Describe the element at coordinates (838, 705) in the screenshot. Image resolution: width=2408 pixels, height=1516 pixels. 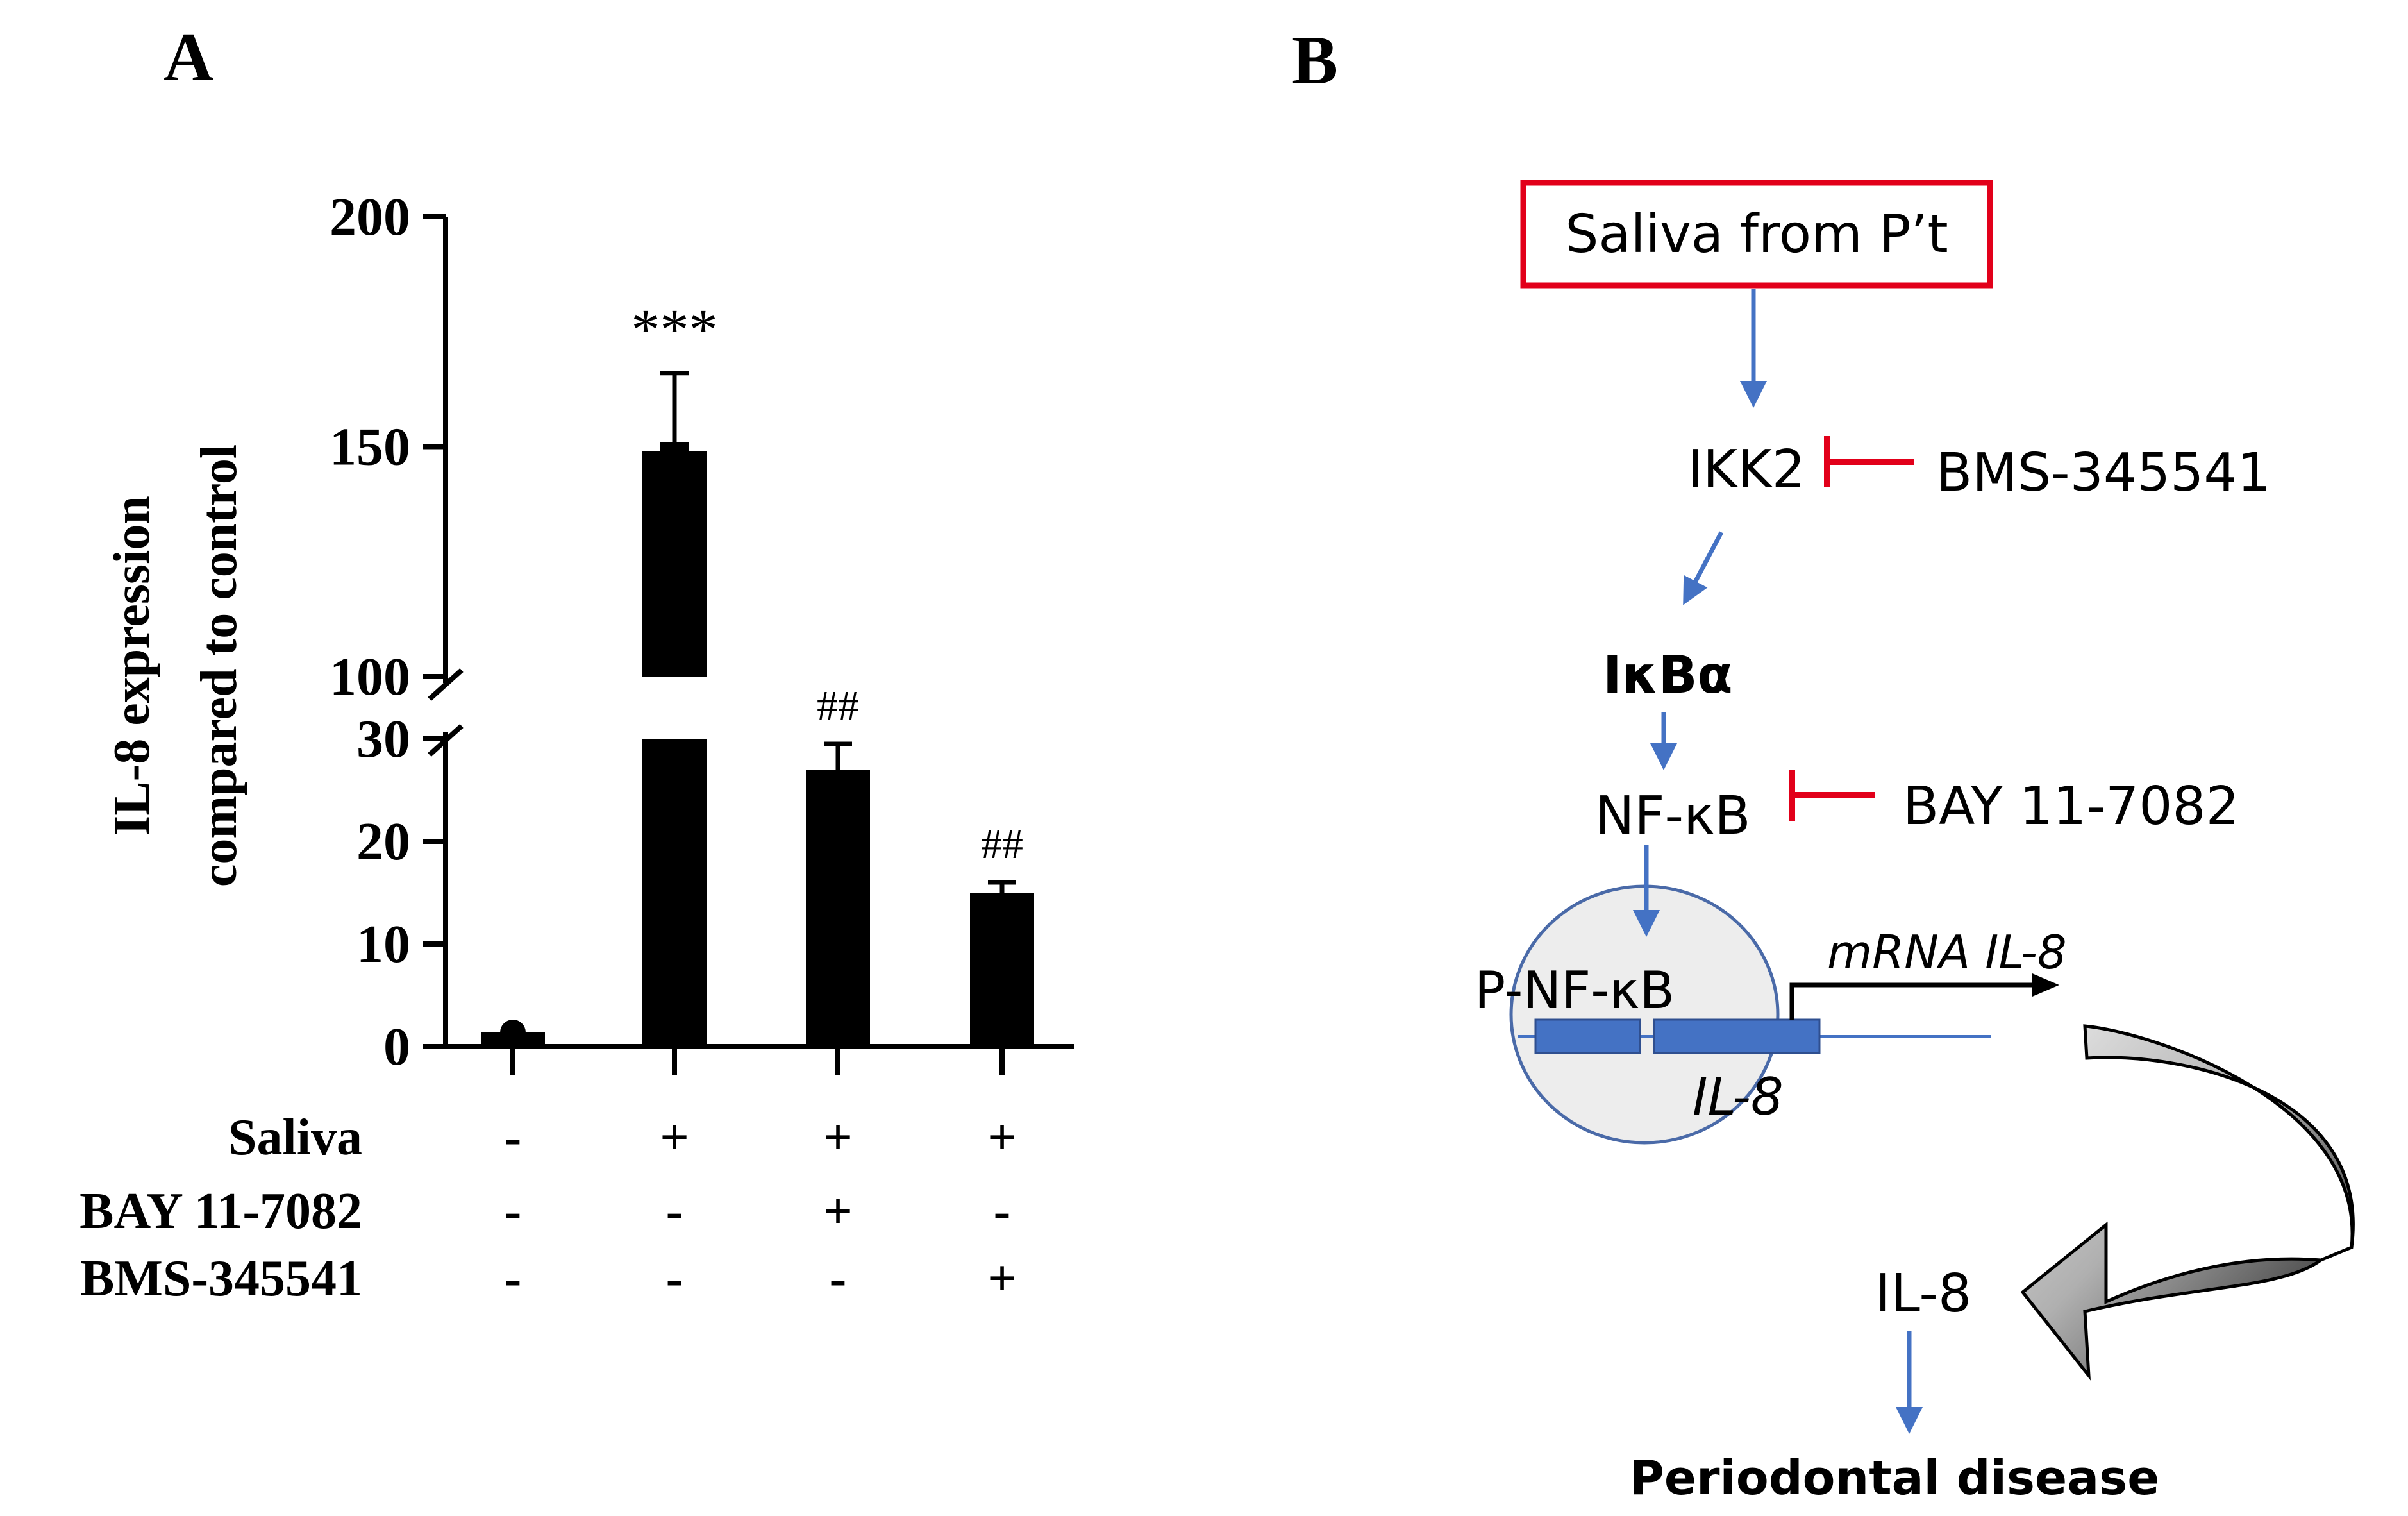
I see `significance-label-2: ##` at that location.